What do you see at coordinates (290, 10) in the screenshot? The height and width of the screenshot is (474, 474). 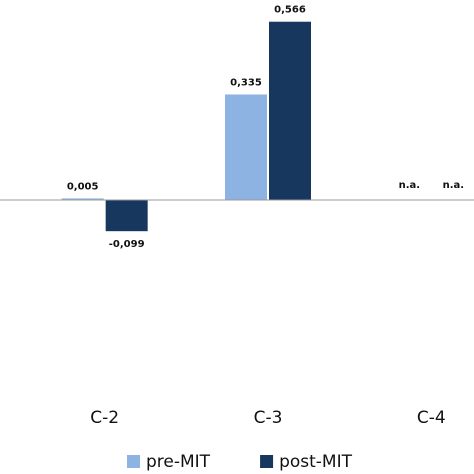 I see `value-label: 0,566` at bounding box center [290, 10].